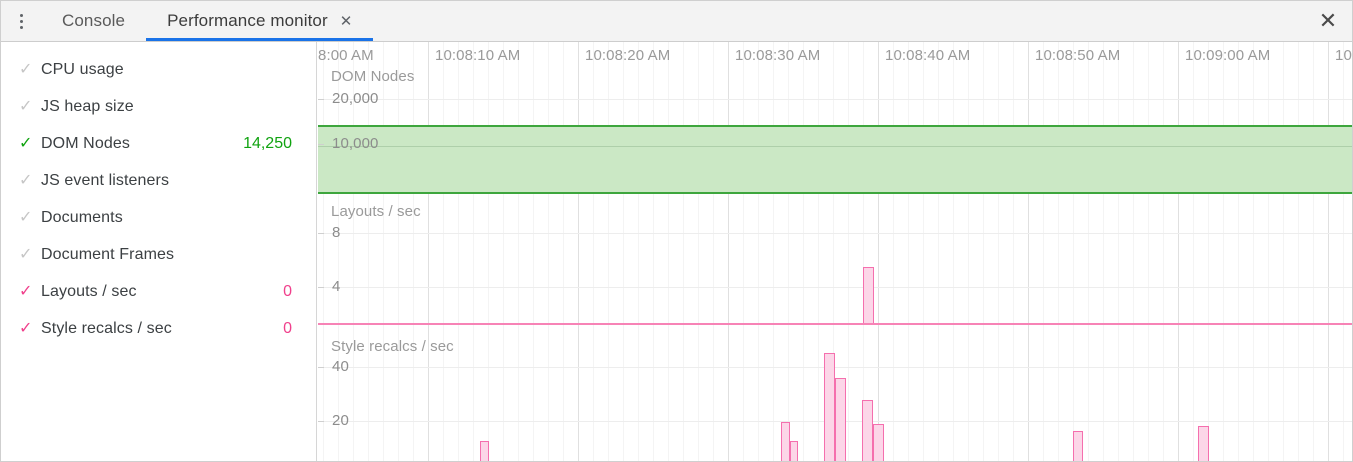  I want to click on y-axis-tick-label: 40, so click(340, 366).